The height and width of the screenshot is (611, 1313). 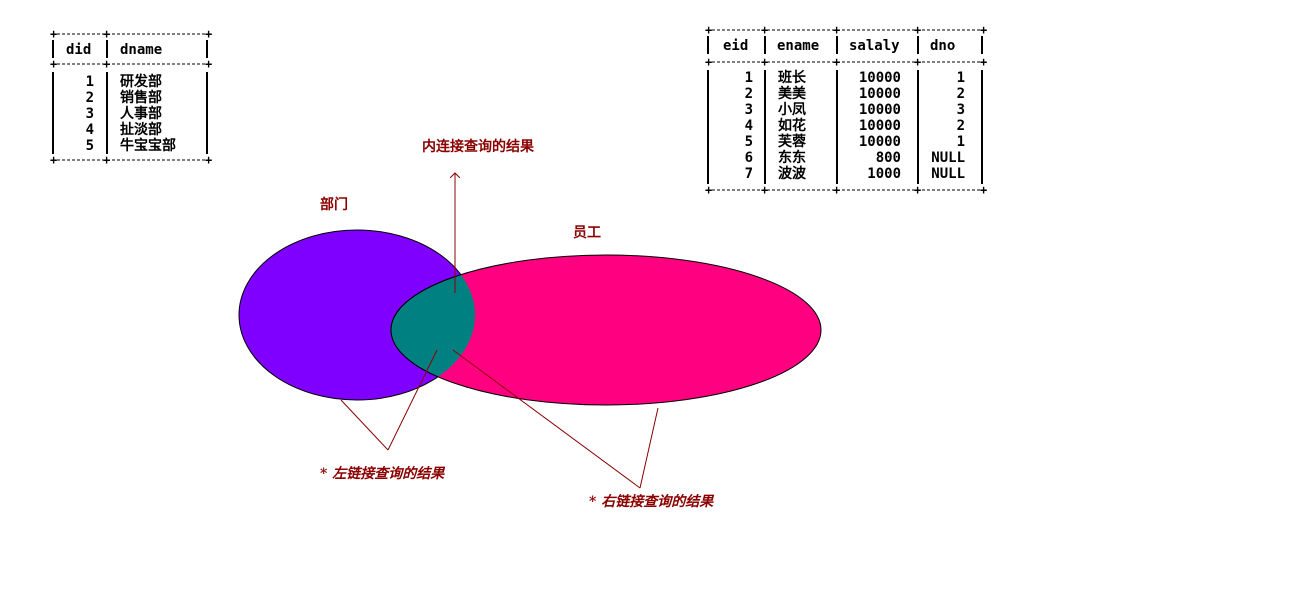 I want to click on emp-row-ename: 波波, so click(x=792, y=174).